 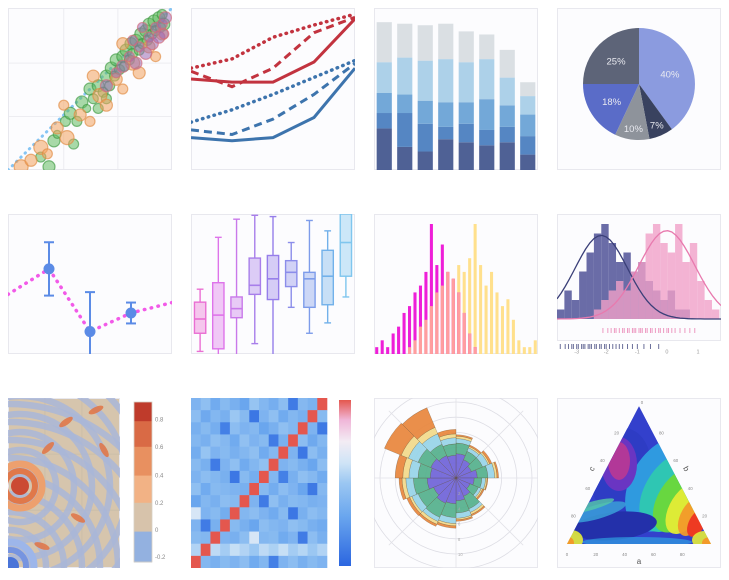 What do you see at coordinates (606, 352) in the screenshot?
I see `x-tick-label: -2` at bounding box center [606, 352].